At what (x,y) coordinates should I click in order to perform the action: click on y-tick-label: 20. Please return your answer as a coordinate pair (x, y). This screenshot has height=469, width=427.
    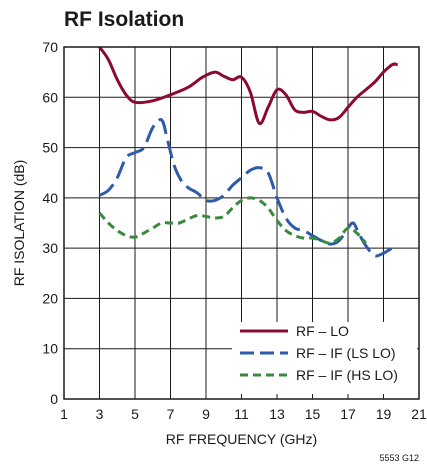
    Looking at the image, I should click on (50, 298).